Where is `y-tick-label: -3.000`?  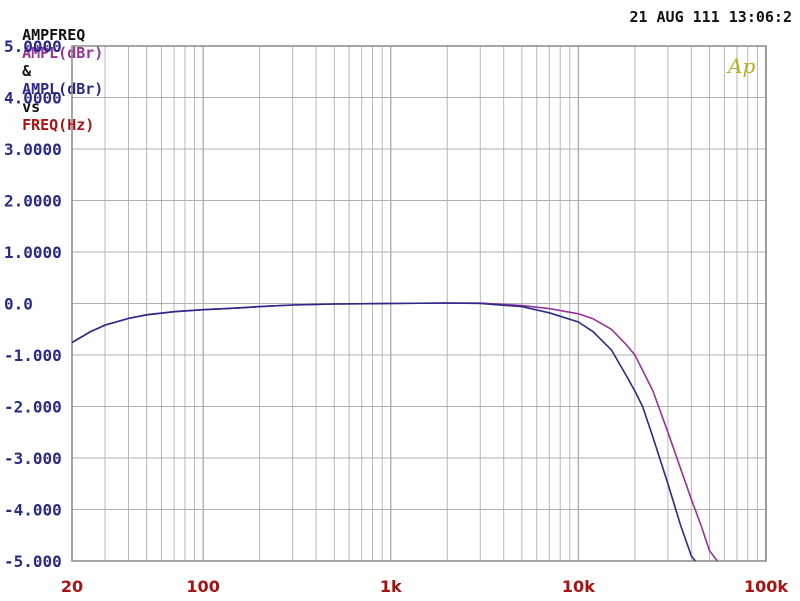 y-tick-label: -3.000 is located at coordinates (33, 458).